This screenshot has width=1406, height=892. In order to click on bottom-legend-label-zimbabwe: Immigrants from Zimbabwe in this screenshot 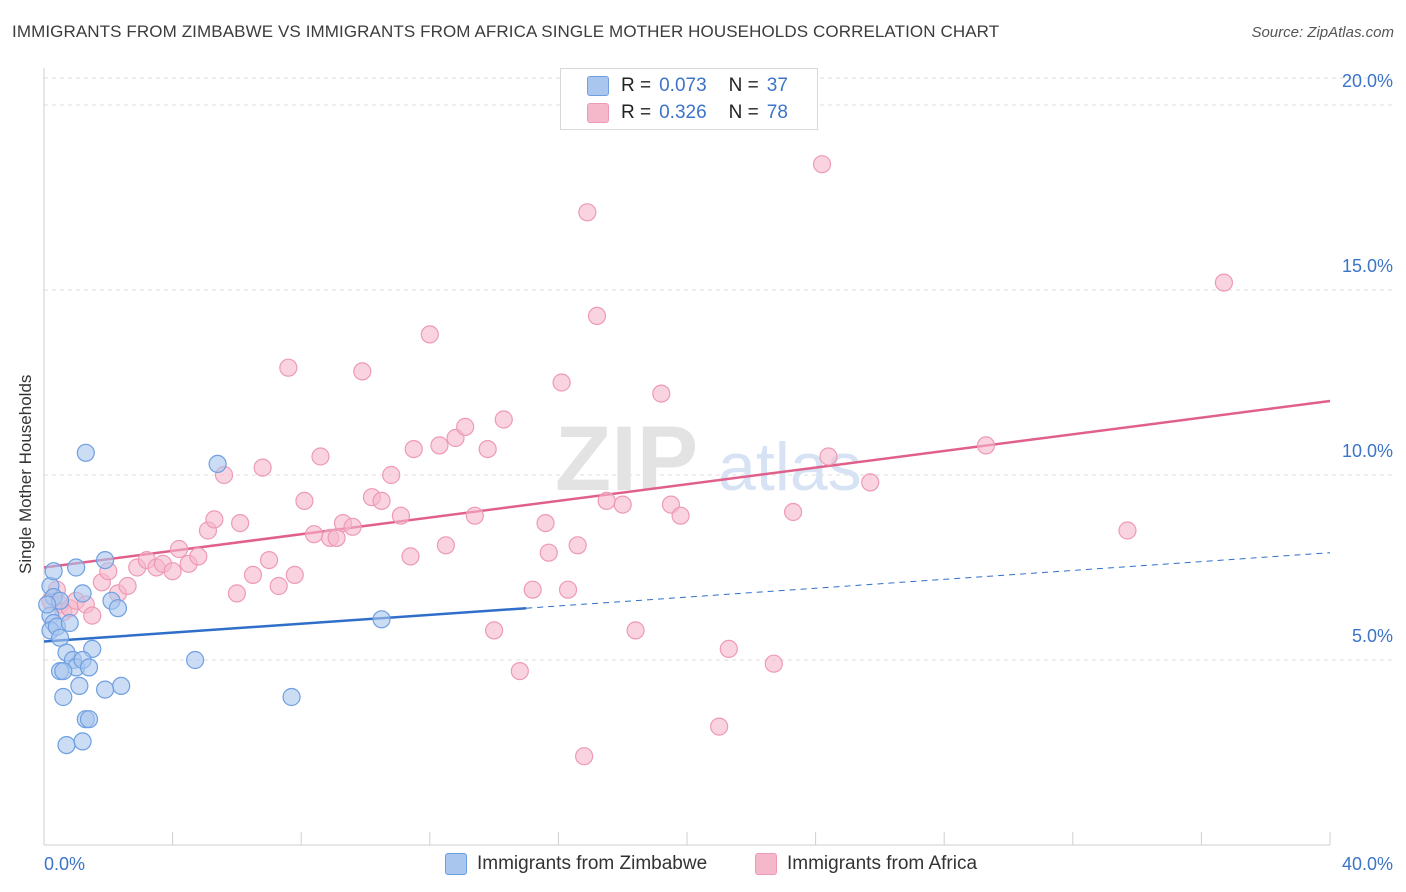, I will do `click(592, 863)`.